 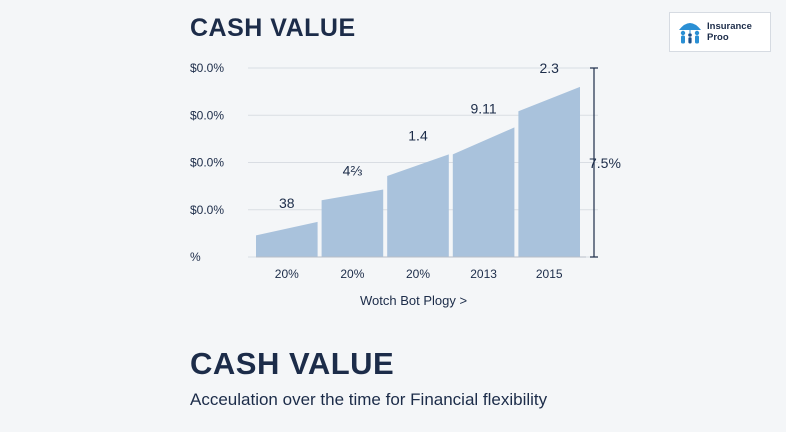 What do you see at coordinates (605, 163) in the screenshot?
I see `right-annotation: 7.5%` at bounding box center [605, 163].